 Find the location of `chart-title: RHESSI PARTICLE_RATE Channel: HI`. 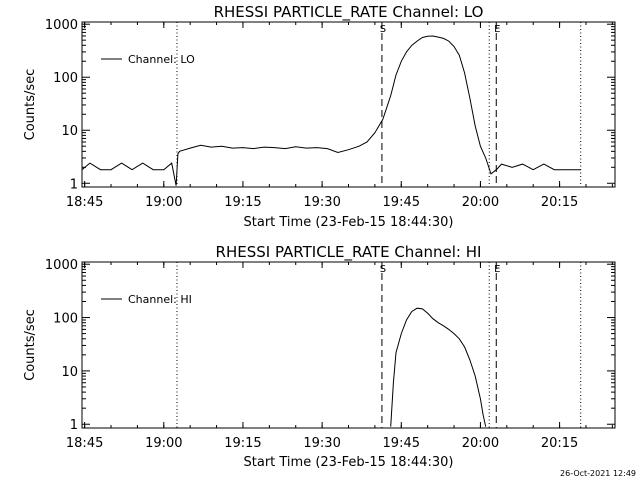

chart-title: RHESSI PARTICLE_RATE Channel: HI is located at coordinates (349, 252).